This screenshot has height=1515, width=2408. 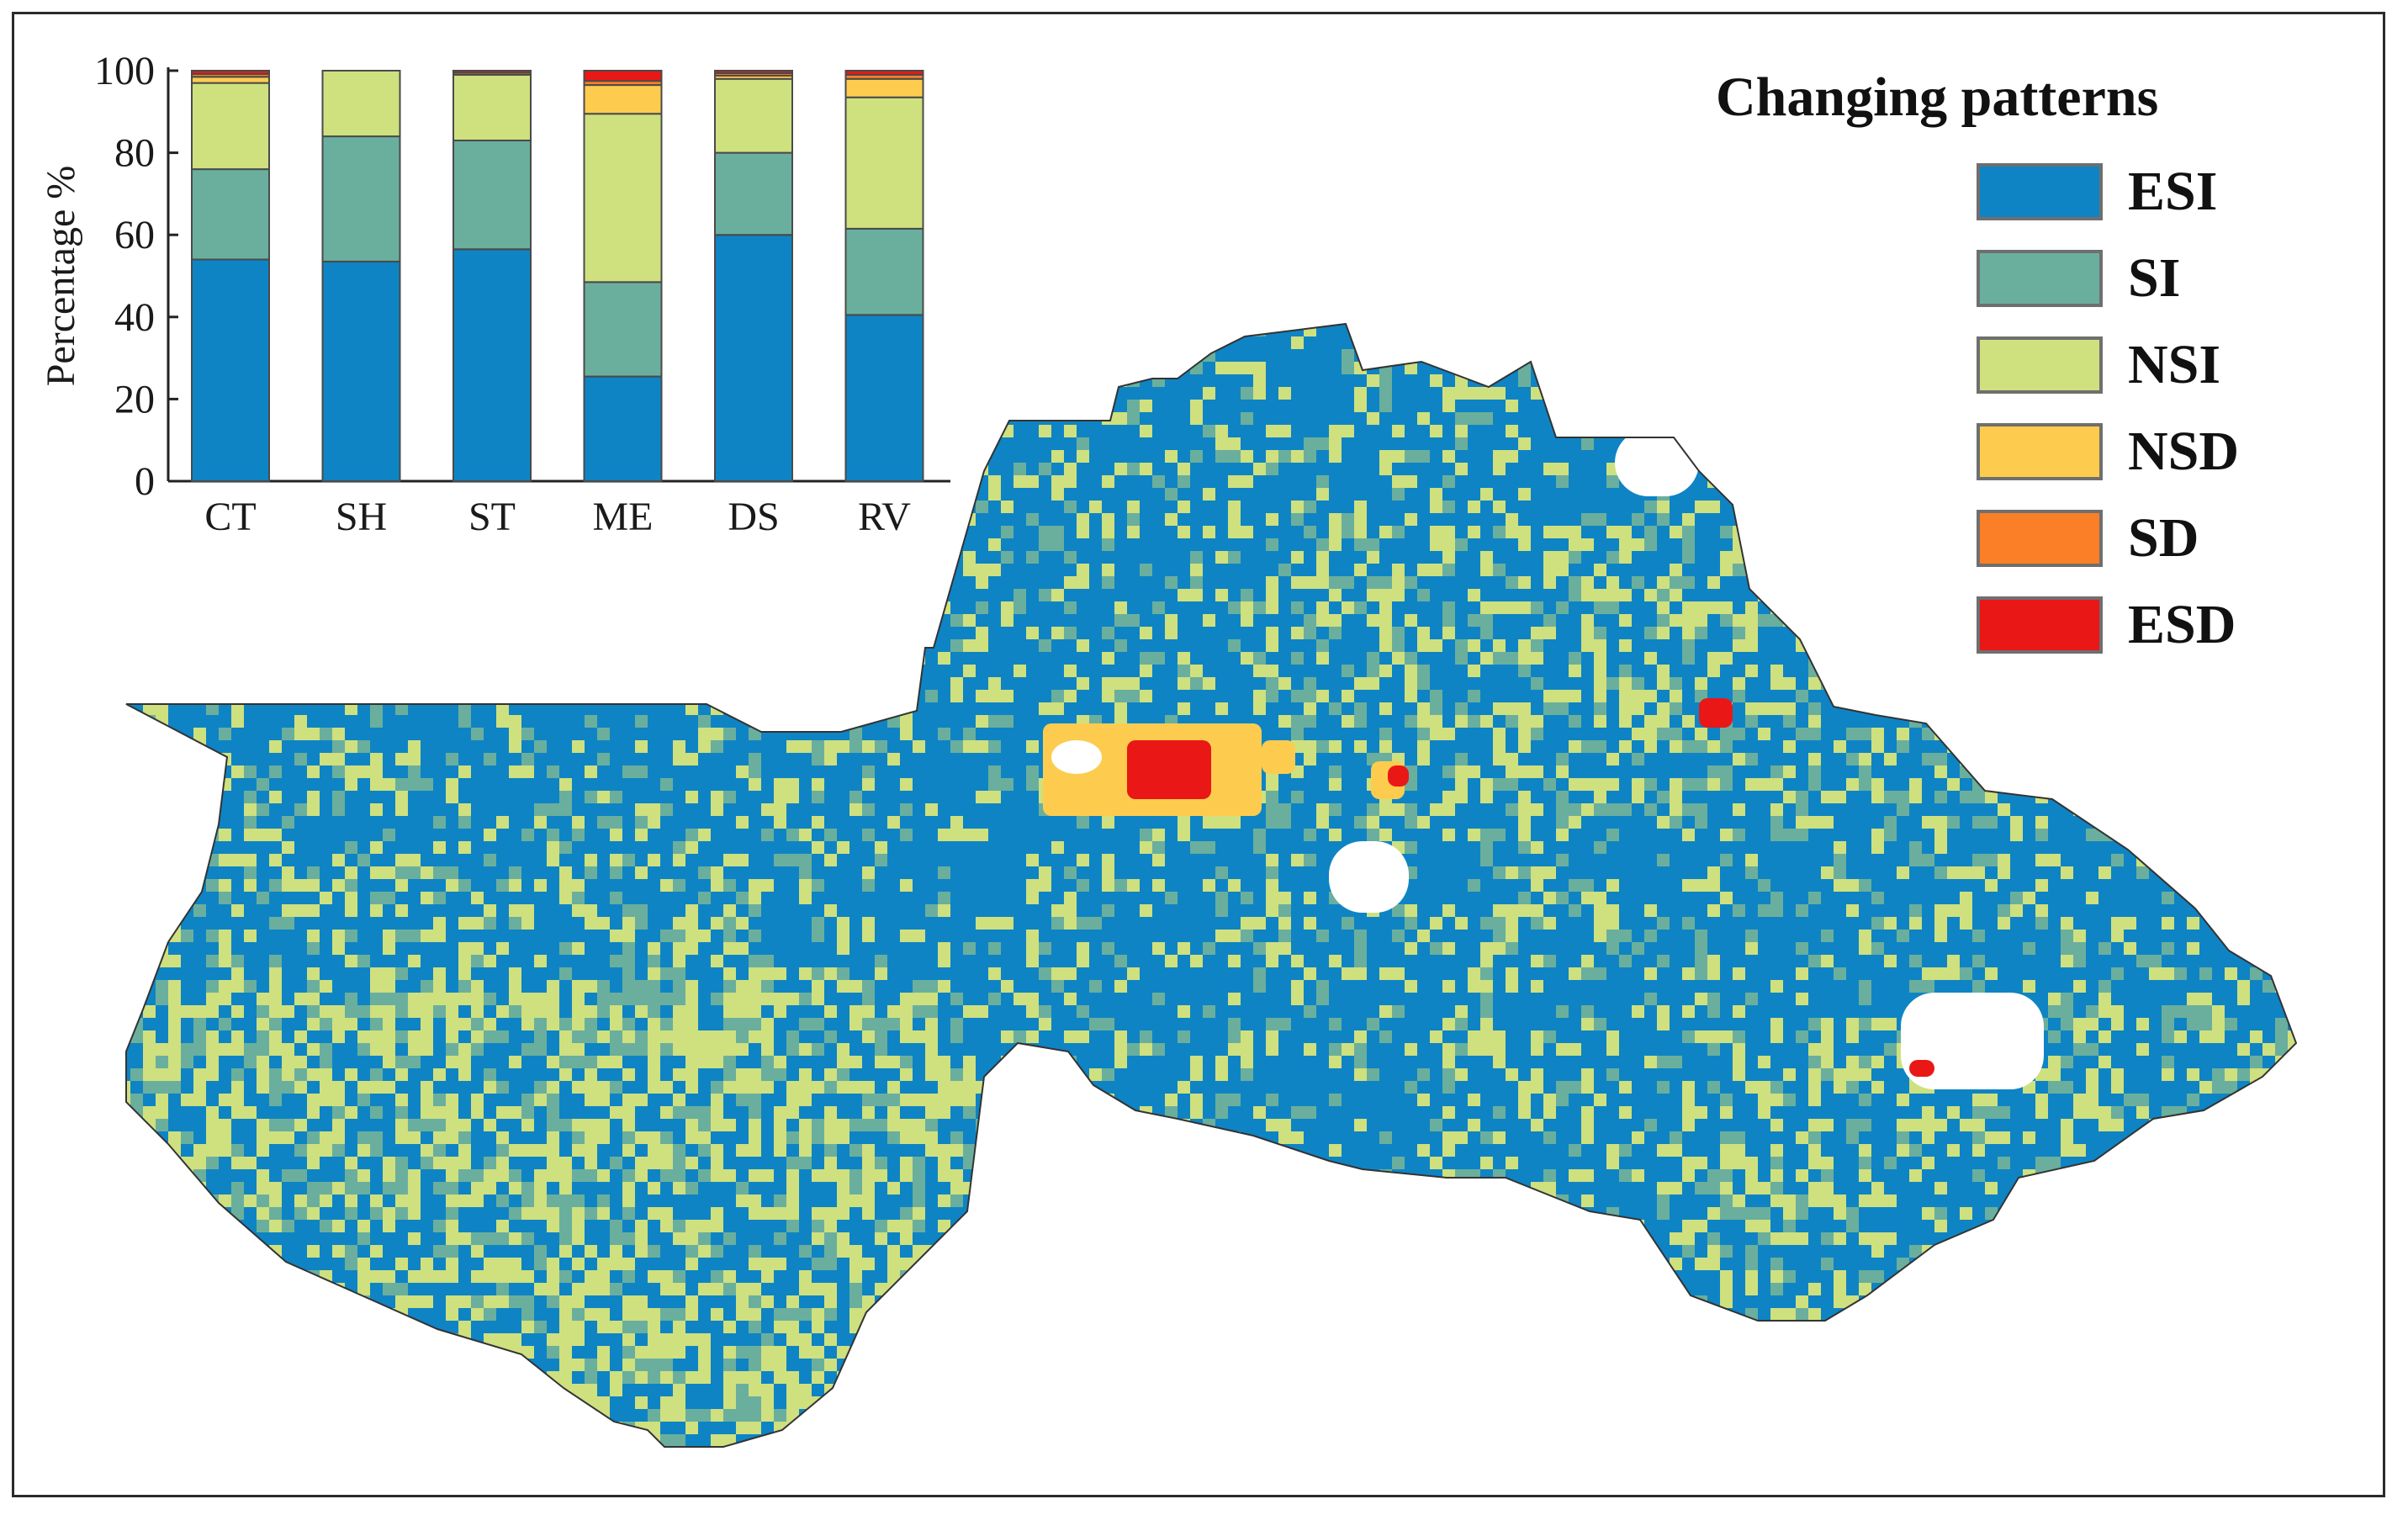 I want to click on bar-segment-esi-ds, so click(x=753, y=358).